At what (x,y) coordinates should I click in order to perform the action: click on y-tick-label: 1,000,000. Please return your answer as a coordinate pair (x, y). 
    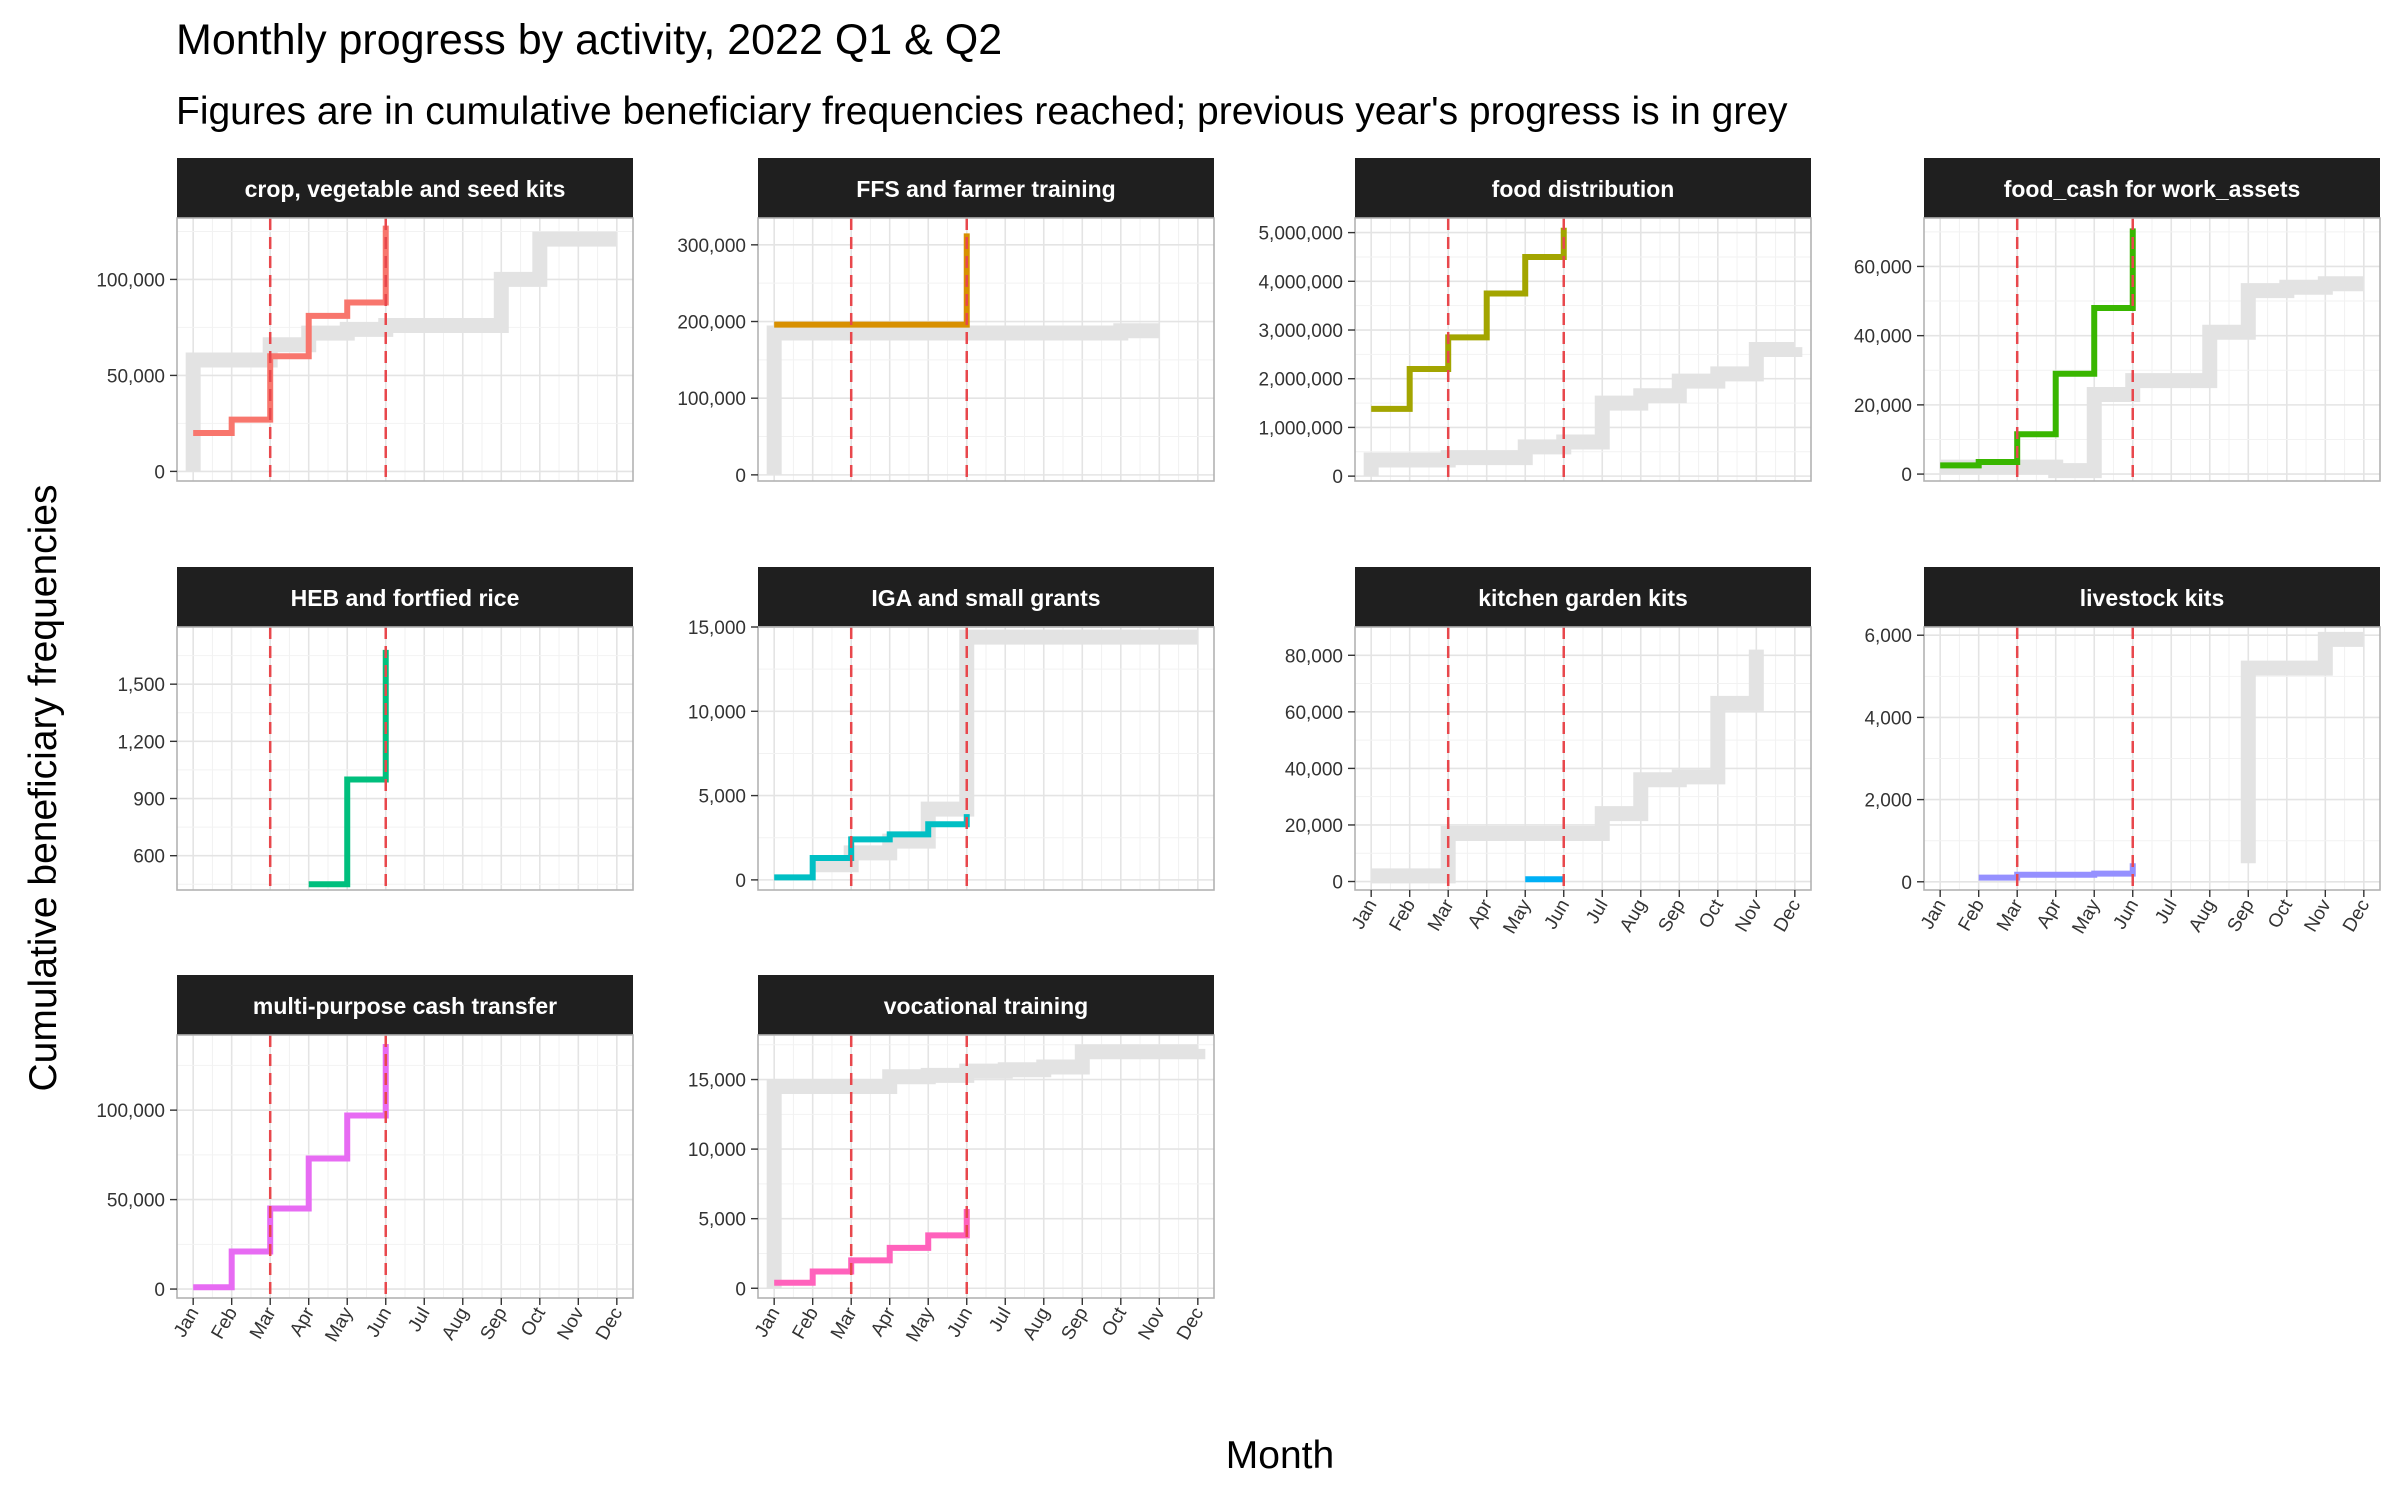
    Looking at the image, I should click on (1300, 428).